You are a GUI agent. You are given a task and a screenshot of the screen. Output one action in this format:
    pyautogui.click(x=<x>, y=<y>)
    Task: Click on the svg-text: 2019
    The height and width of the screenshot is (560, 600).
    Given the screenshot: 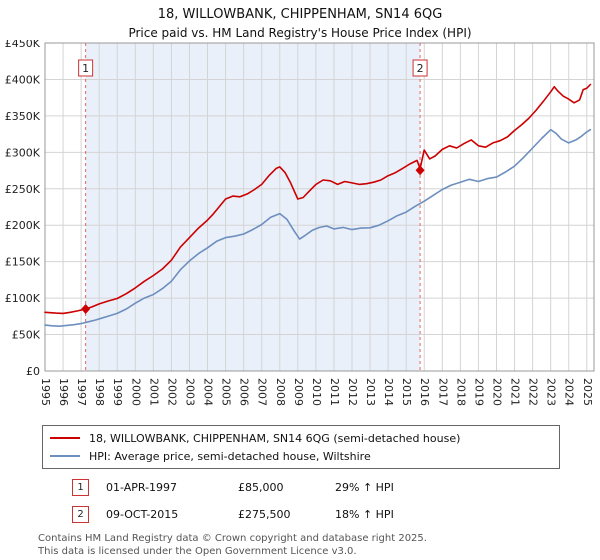 What is the action you would take?
    pyautogui.click(x=478, y=392)
    